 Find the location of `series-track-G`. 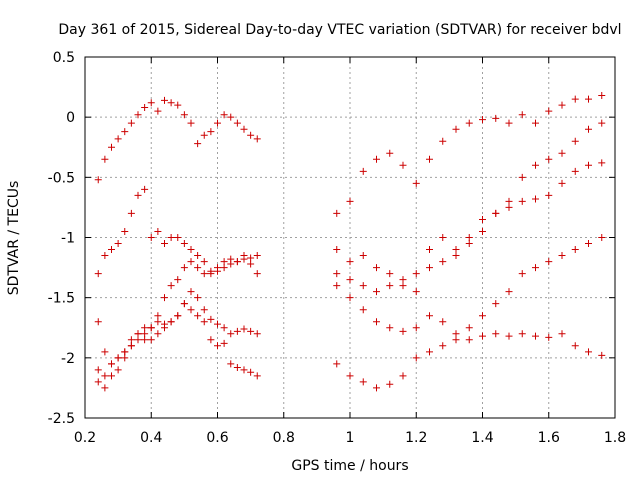

series-track-G is located at coordinates (469, 227).